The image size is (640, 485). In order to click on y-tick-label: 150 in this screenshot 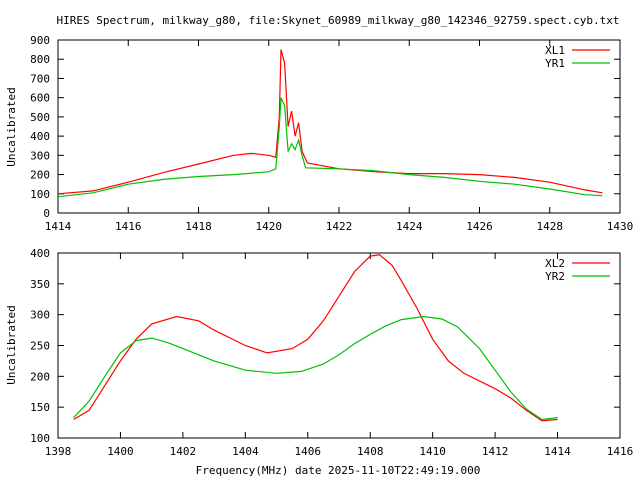, I will do `click(40, 407)`.